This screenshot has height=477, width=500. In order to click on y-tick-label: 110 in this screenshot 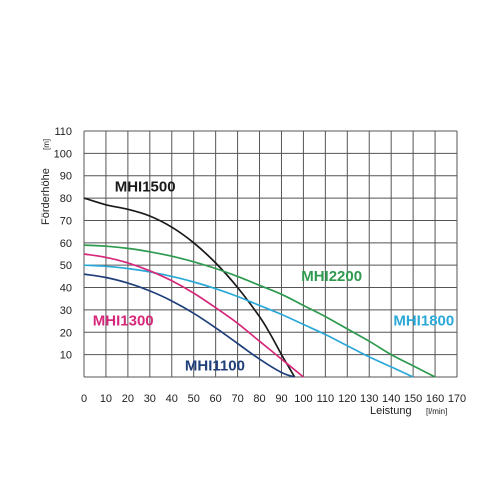, I will do `click(63, 132)`.